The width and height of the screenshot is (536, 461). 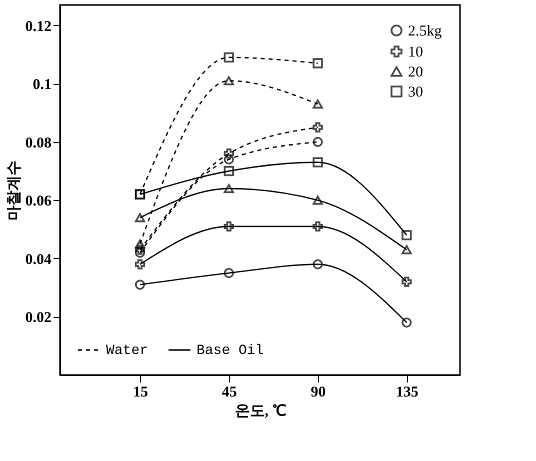 What do you see at coordinates (38, 26) in the screenshot?
I see `y-tick-label: 0.12` at bounding box center [38, 26].